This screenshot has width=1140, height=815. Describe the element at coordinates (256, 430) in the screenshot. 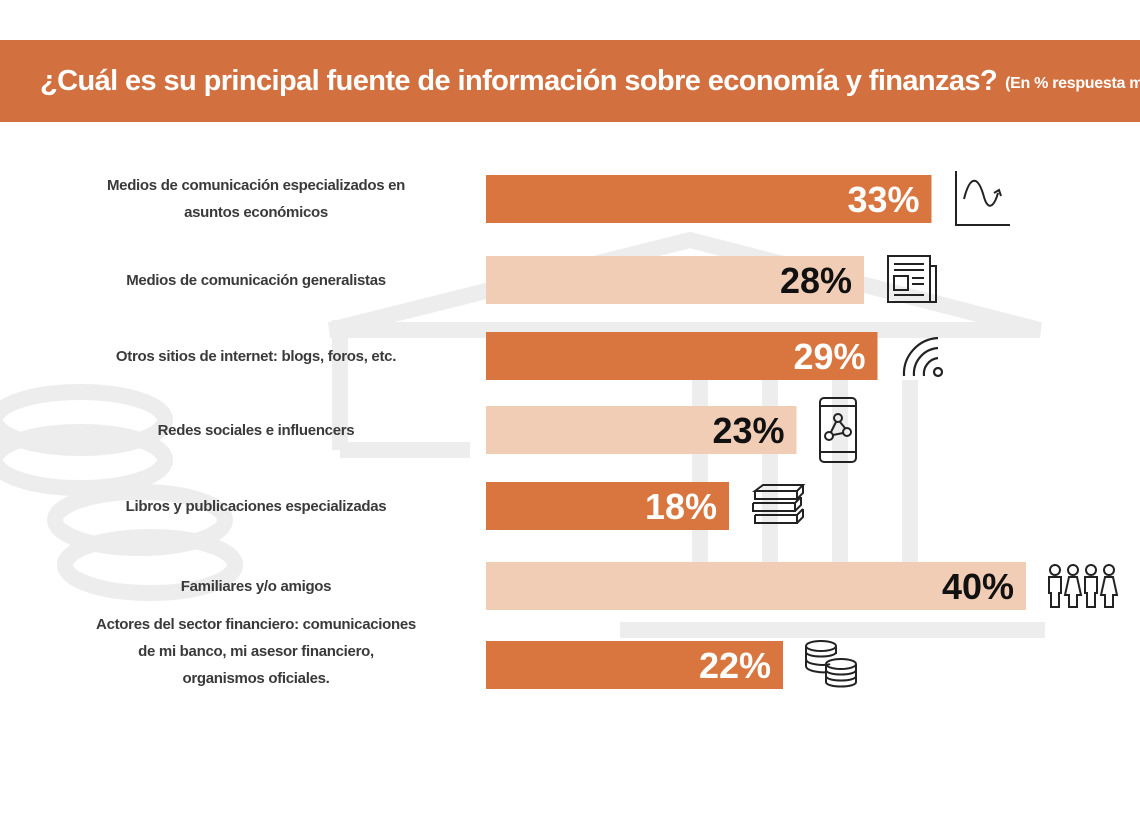

I see `category-label: Redes sociales e influencers` at that location.